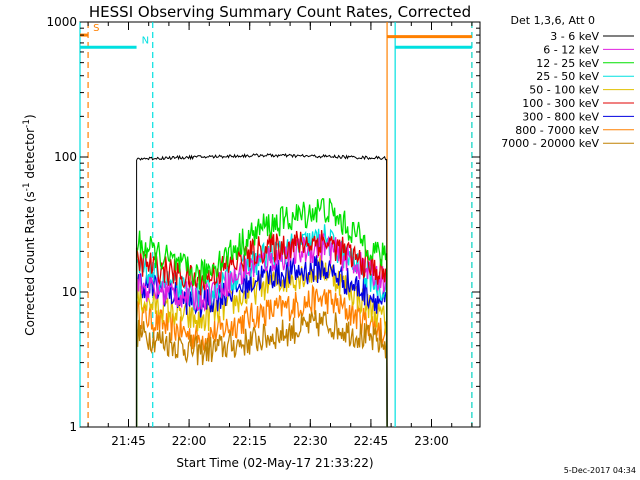 The height and width of the screenshot is (480, 640). I want to click on y-axis-title: Corrected Count Rate (s-1 detector-1), so click(29, 224).